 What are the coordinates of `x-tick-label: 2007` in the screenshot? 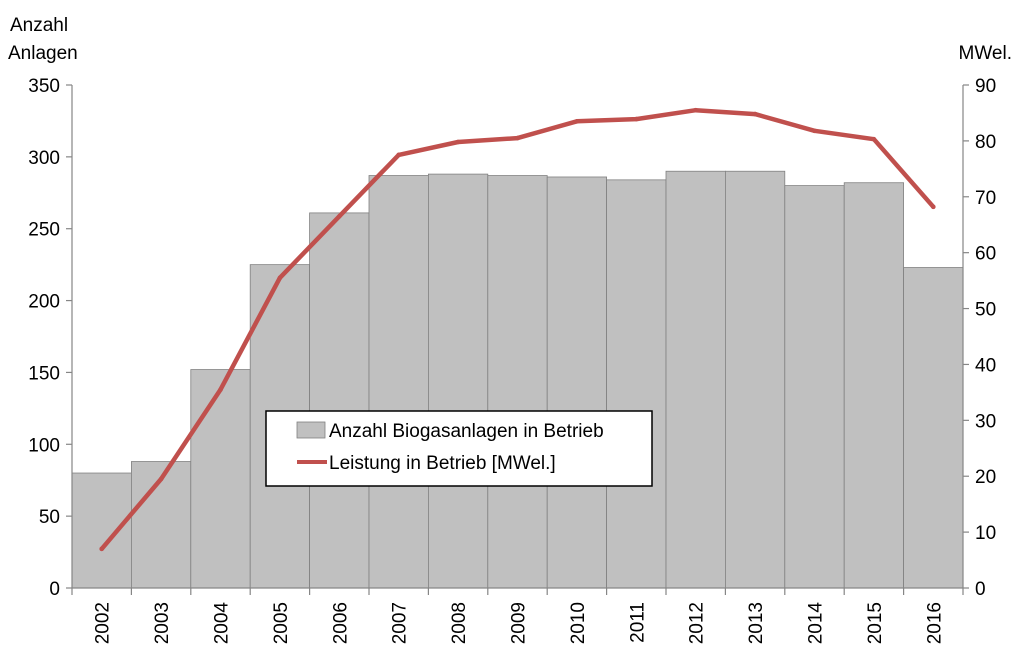 It's located at (400, 623).